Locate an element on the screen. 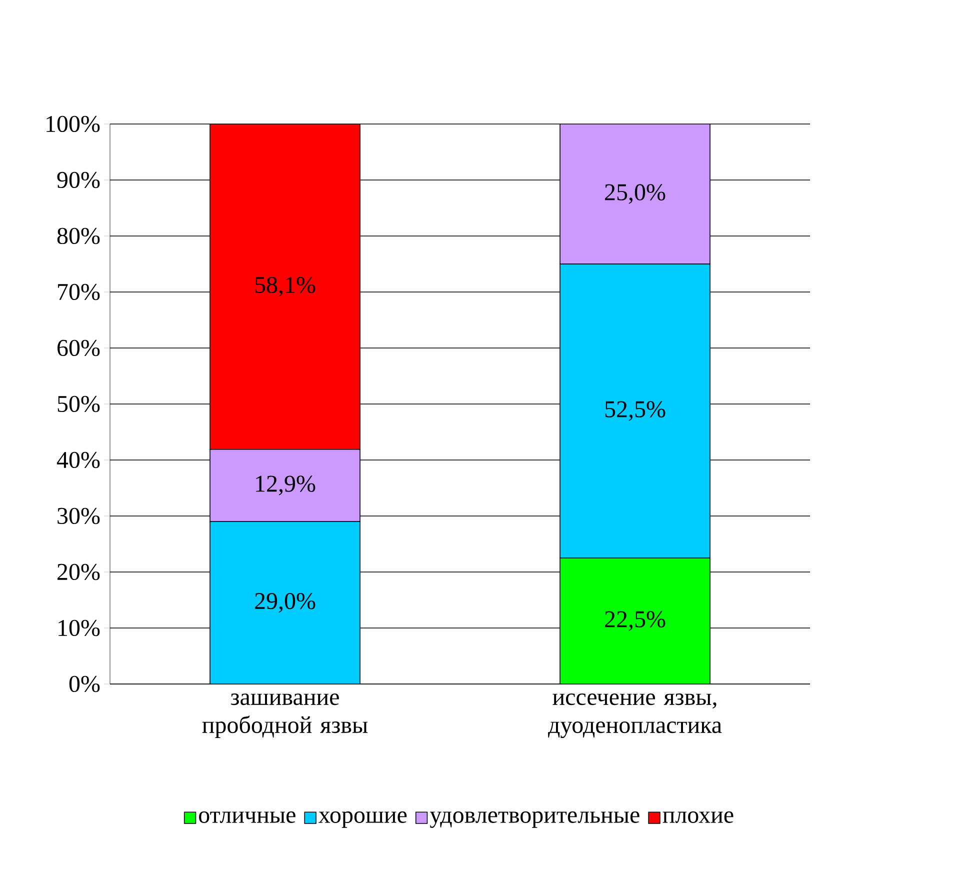 The image size is (974, 884). data-label: 52,5% is located at coordinates (635, 411).